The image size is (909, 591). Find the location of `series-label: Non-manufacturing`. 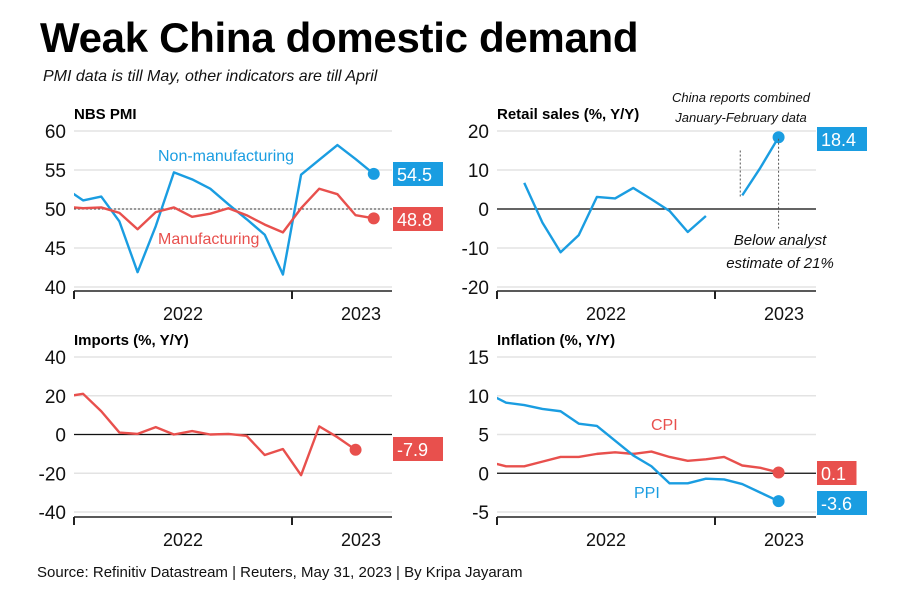

series-label: Non-manufacturing is located at coordinates (226, 156).